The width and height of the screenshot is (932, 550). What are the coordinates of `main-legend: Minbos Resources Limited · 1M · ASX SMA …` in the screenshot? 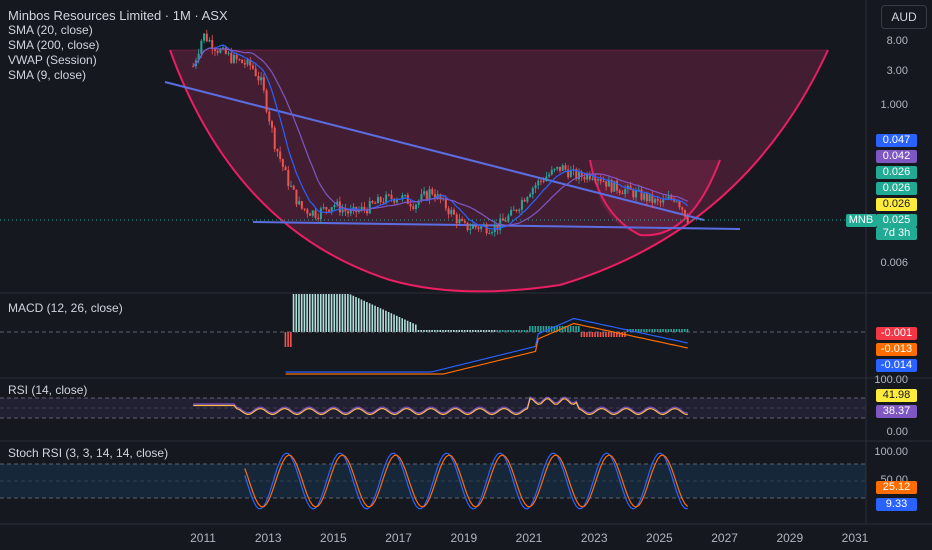 It's located at (118, 45).